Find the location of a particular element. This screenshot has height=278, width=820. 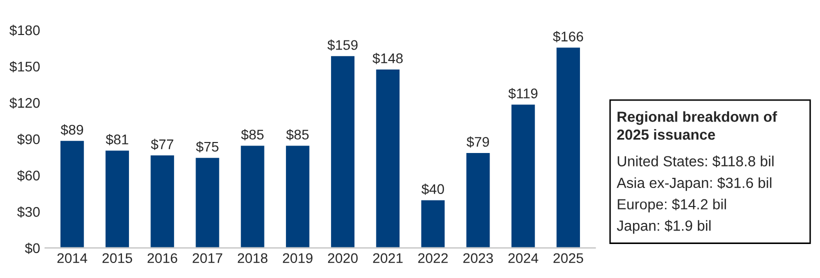

x-tick-label: 2024 is located at coordinates (523, 258).